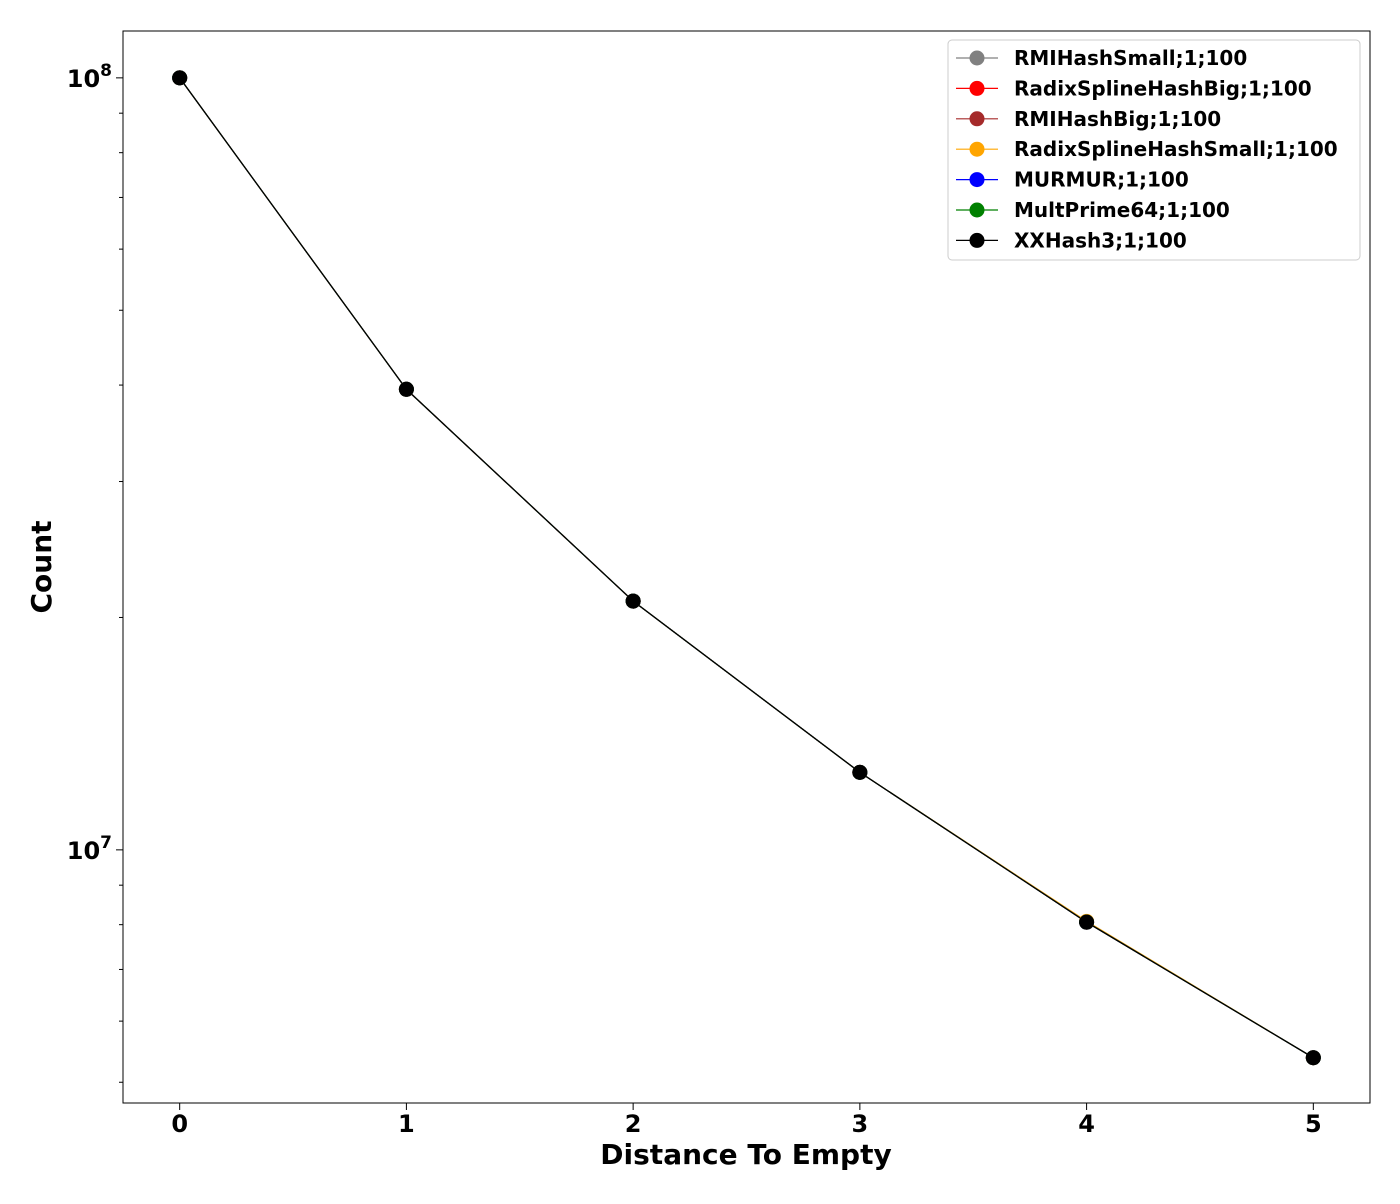  Describe the element at coordinates (106, 71) in the screenshot. I see `y-tick-exponent: 8` at that location.